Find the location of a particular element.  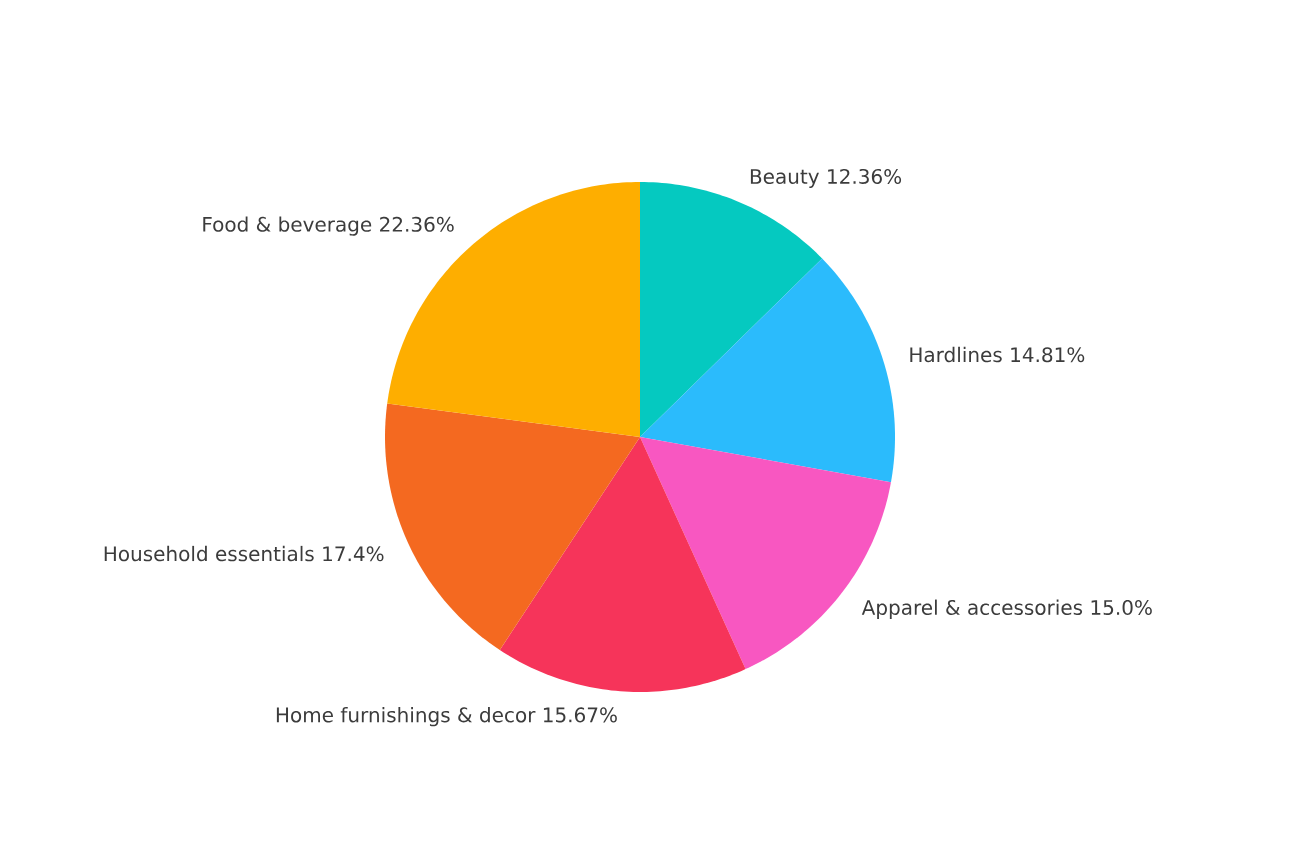

slice-label: Food & beverage is located at coordinates (287, 226).